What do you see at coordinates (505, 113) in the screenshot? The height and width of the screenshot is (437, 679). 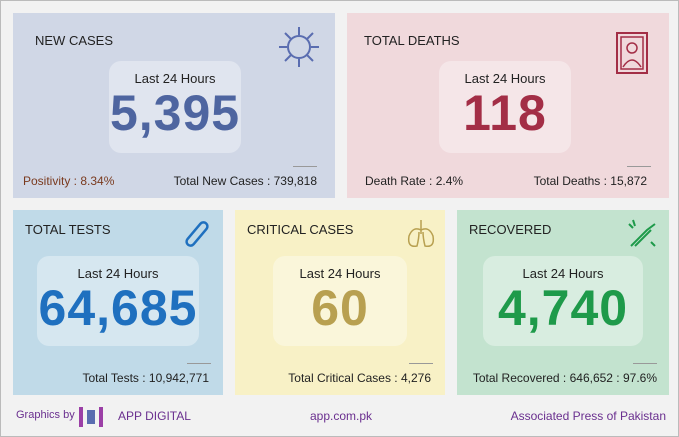 I see `deaths-value: 118` at bounding box center [505, 113].